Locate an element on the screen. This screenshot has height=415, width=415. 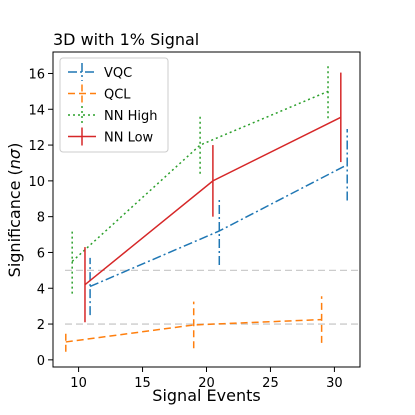
legend-label: NN Low is located at coordinates (129, 138).